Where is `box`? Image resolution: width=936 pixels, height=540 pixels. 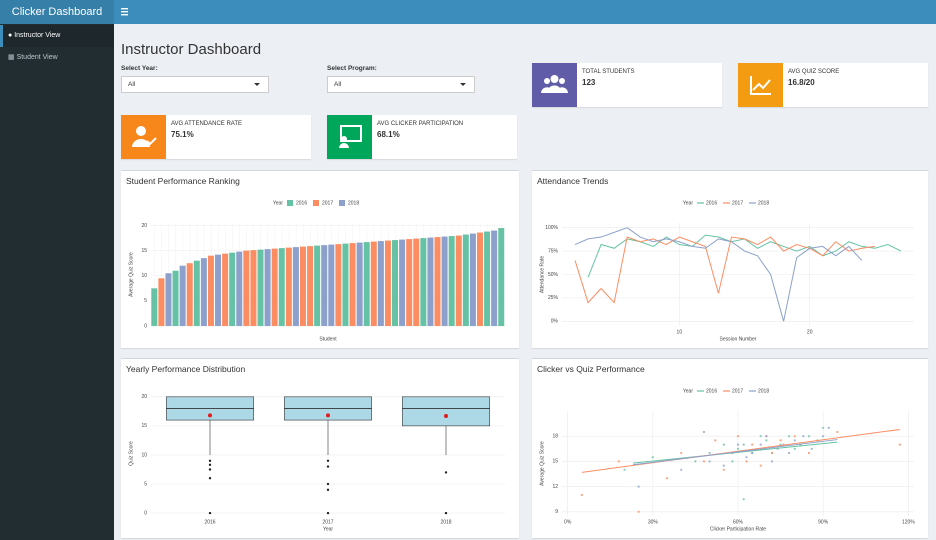 box is located at coordinates (446, 411).